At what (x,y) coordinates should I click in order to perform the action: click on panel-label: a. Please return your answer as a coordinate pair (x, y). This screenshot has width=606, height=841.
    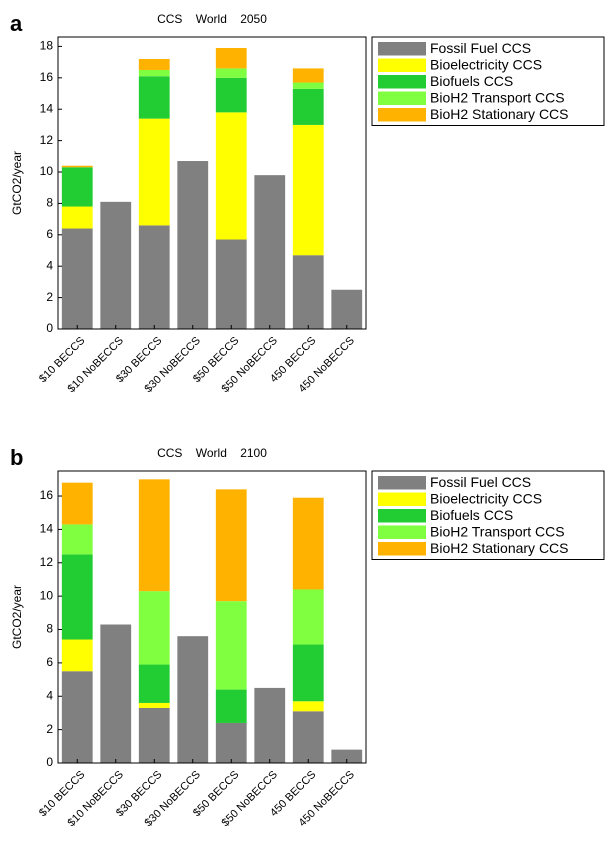
    Looking at the image, I should click on (16, 23).